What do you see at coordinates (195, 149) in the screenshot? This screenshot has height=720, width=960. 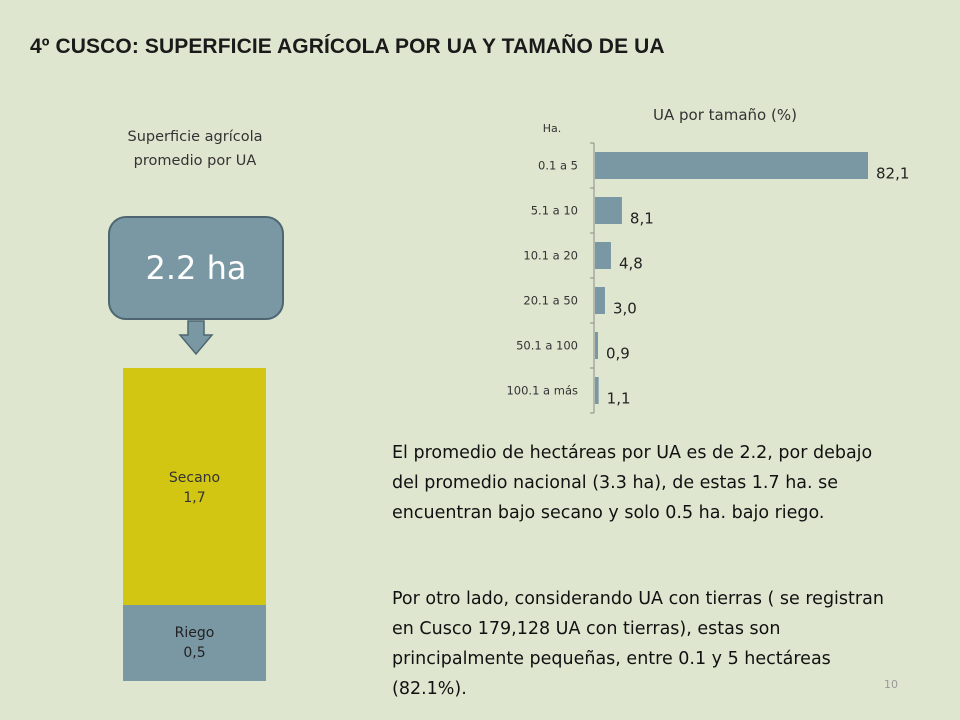 I see `average-subtitle: Superficie agrícola promedio por UA` at bounding box center [195, 149].